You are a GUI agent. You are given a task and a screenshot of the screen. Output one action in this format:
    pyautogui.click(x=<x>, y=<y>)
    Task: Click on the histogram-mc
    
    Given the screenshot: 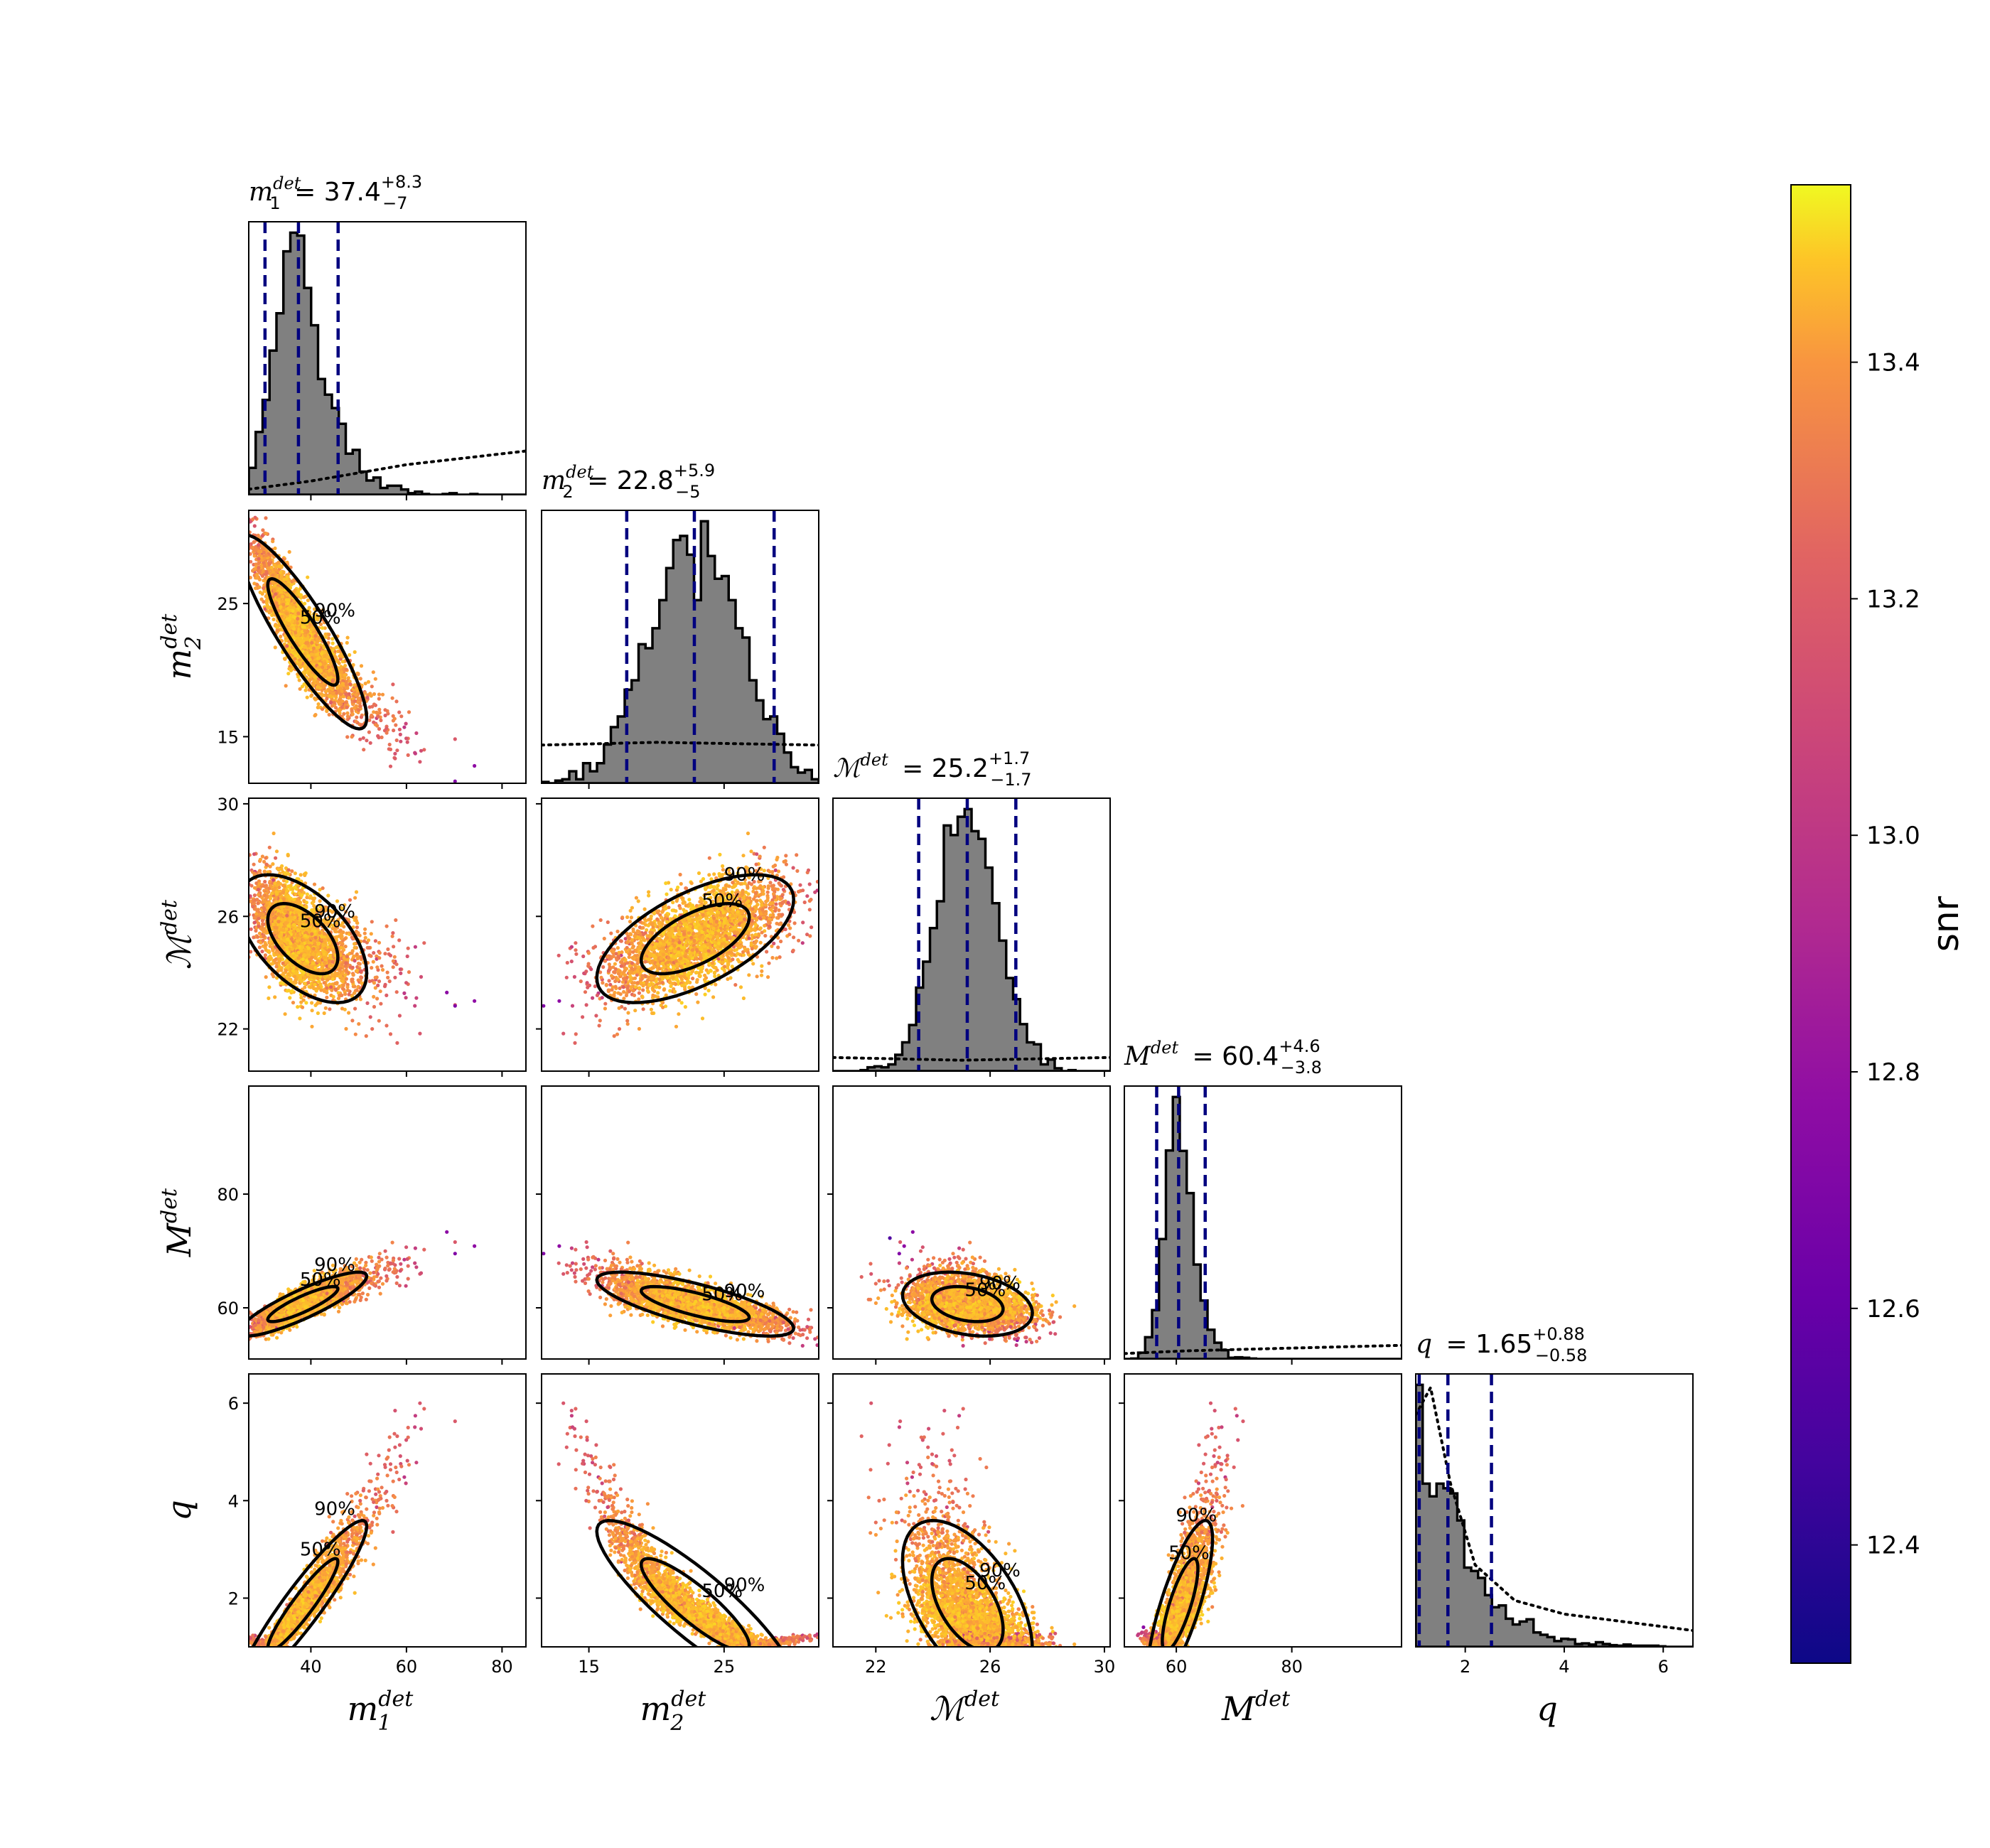 What is the action you would take?
    pyautogui.click(x=972, y=939)
    